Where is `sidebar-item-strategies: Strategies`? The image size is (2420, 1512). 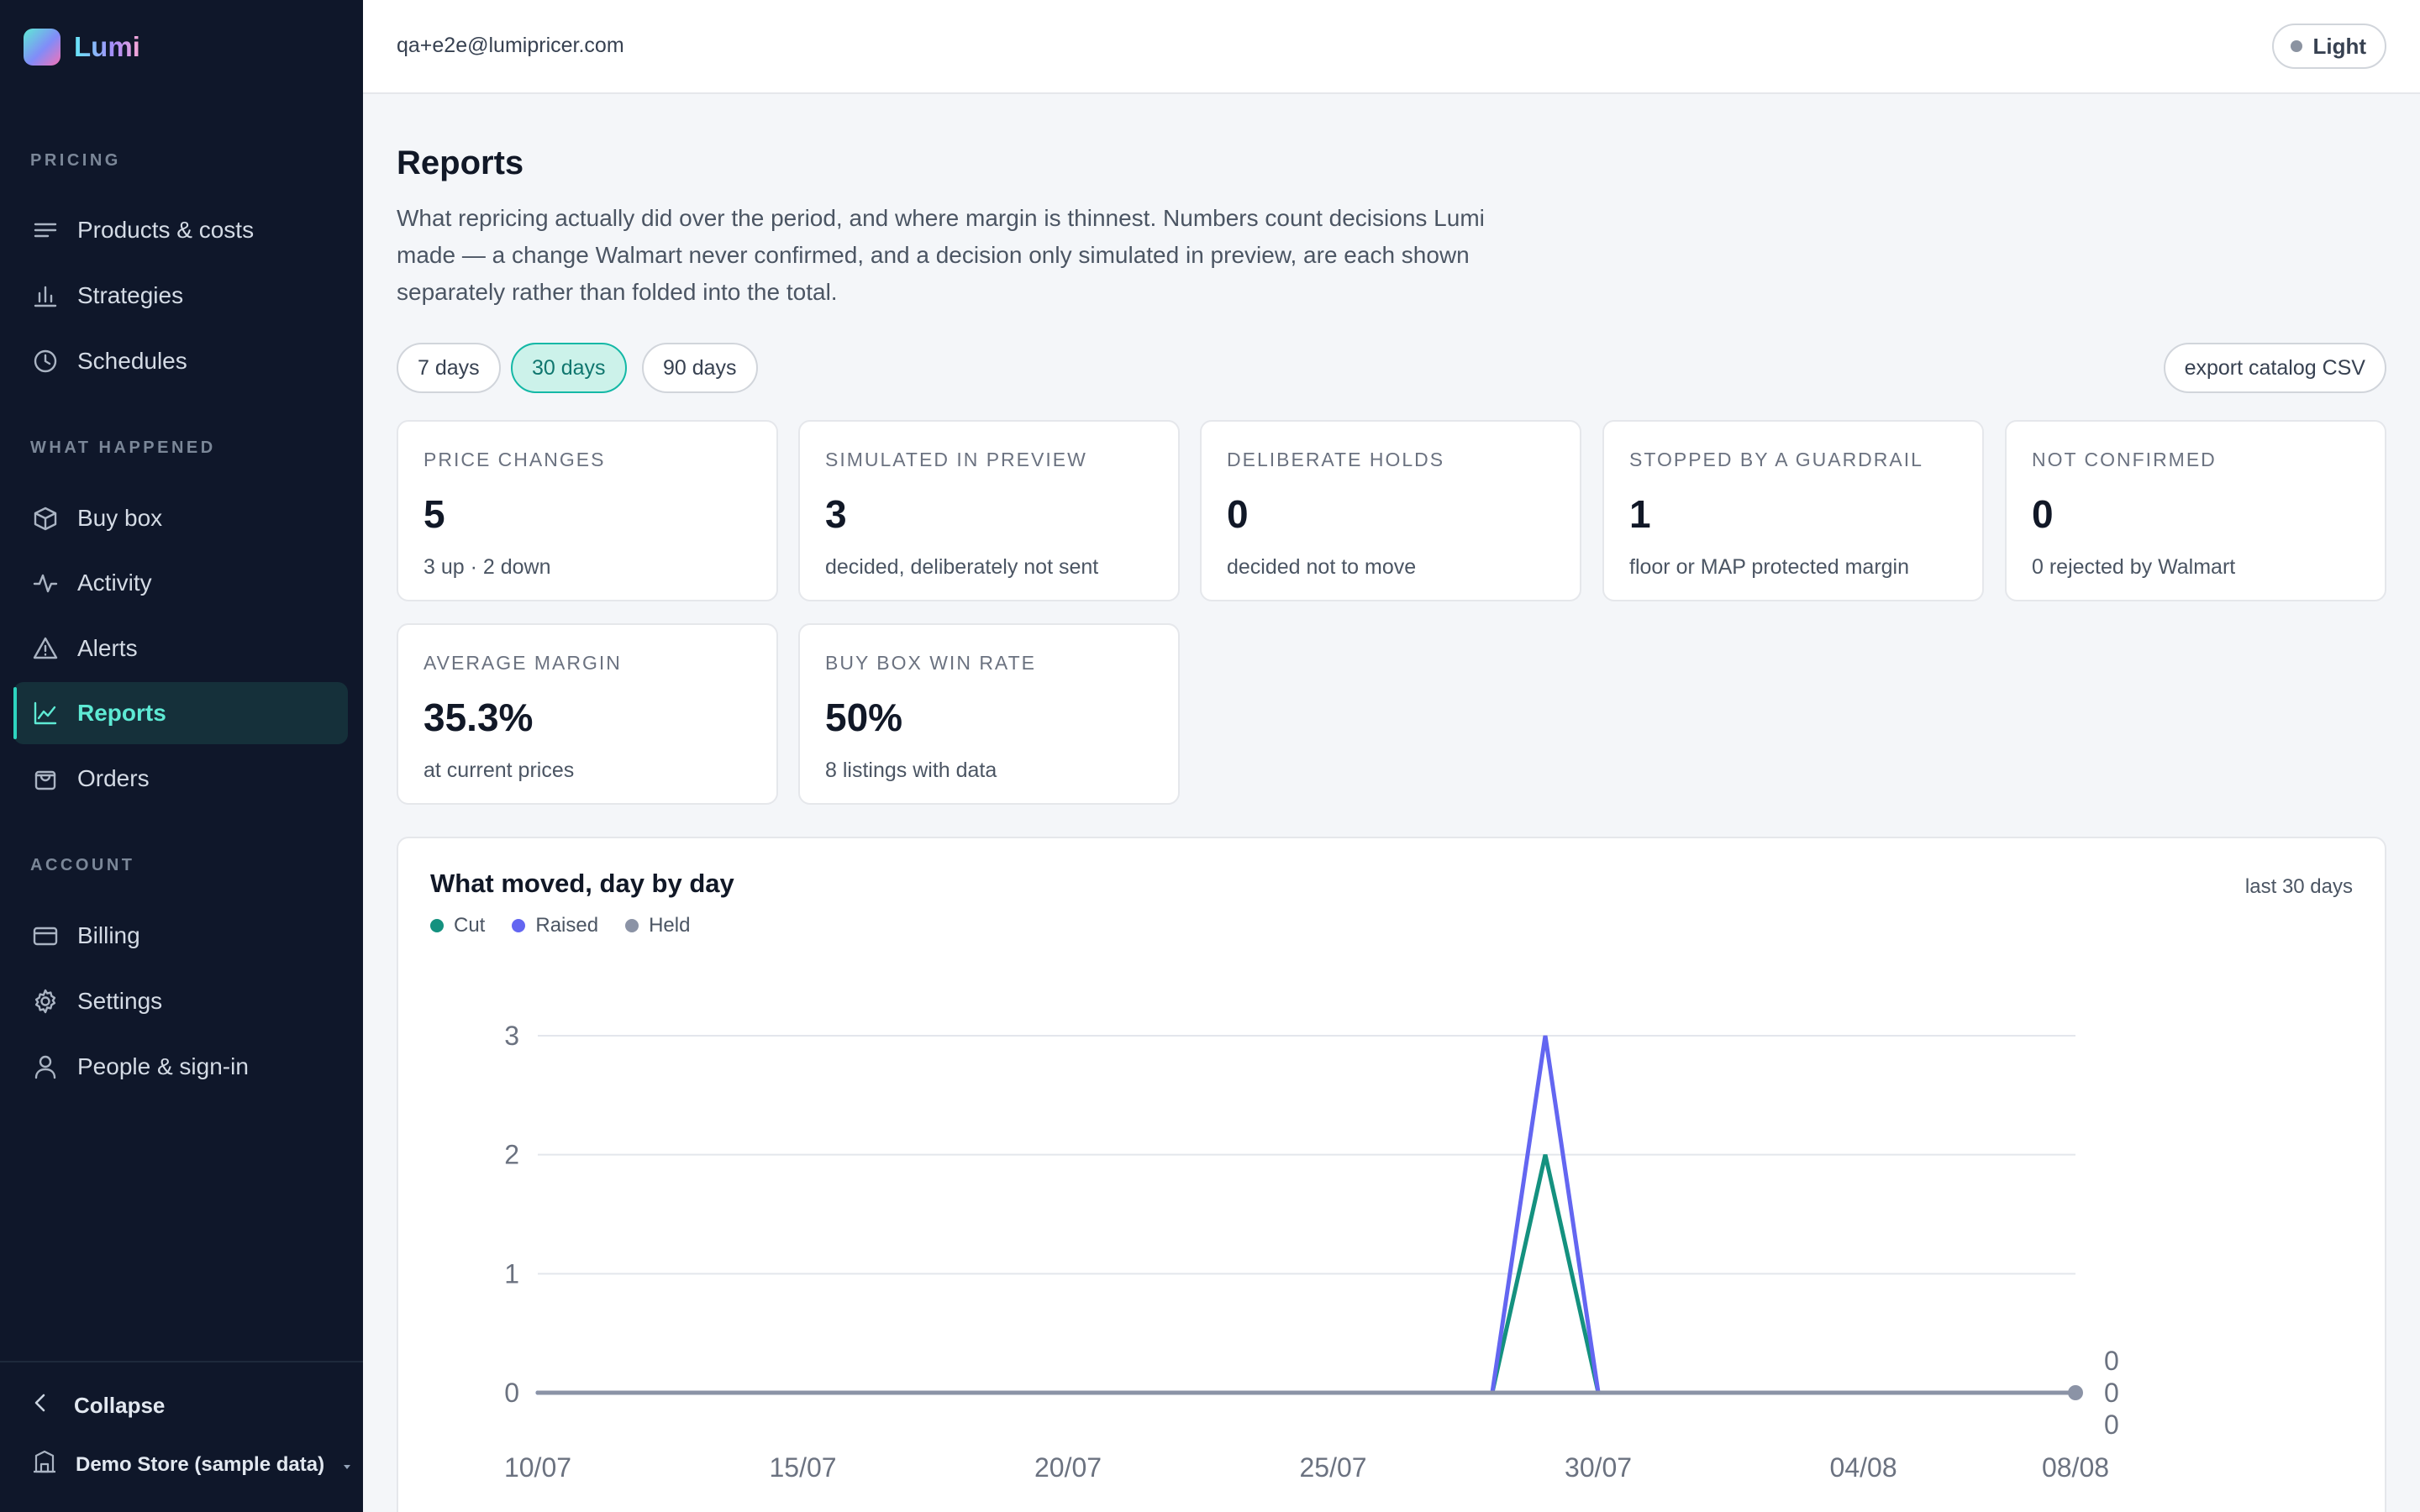 sidebar-item-strategies: Strategies is located at coordinates (180, 296).